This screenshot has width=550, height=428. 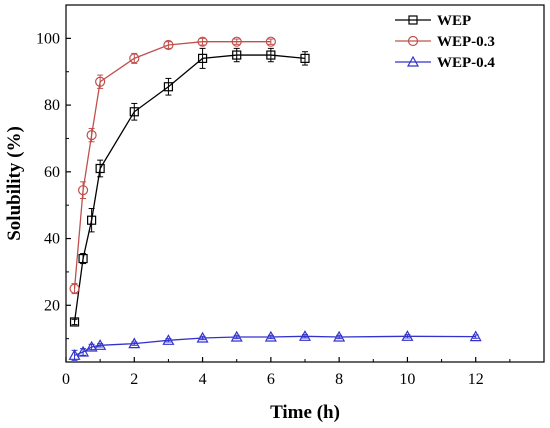 I want to click on legend-item: WEP, so click(x=433, y=21).